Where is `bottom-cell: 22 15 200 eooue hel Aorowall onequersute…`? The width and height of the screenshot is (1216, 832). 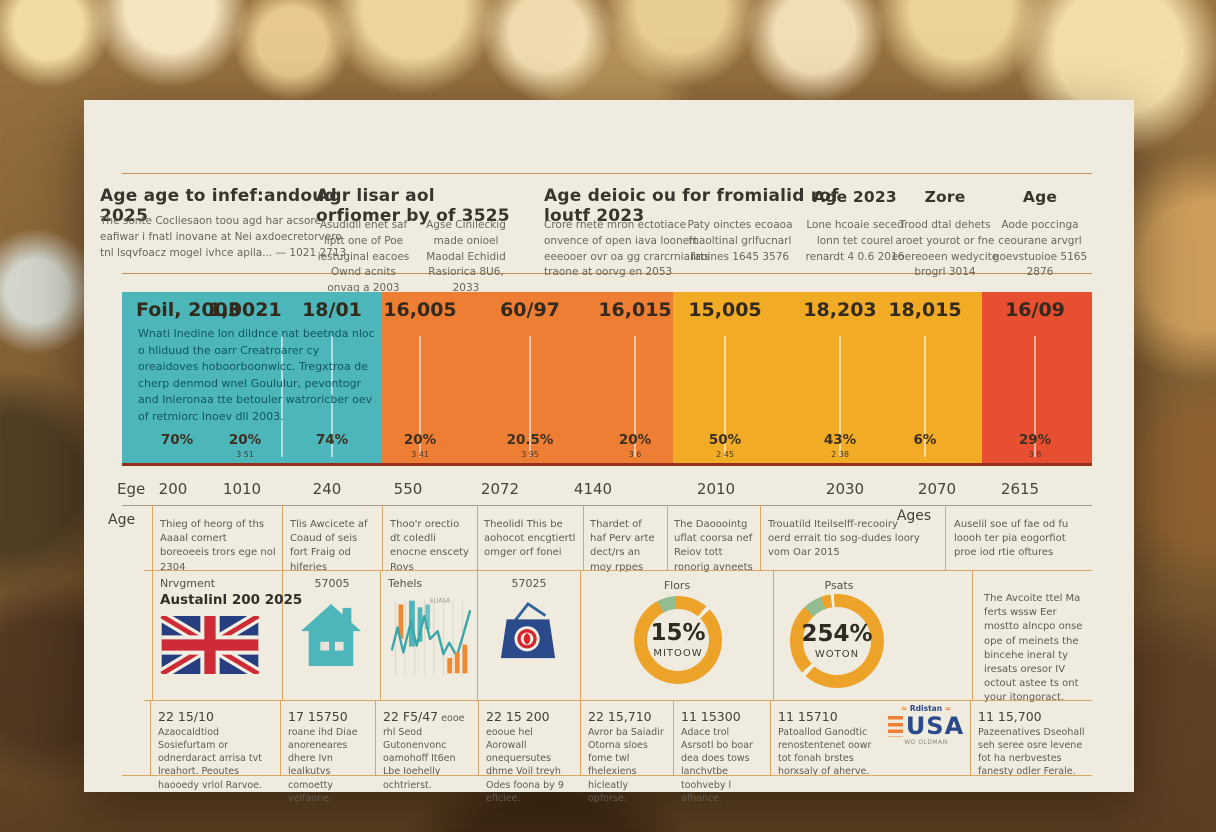 bottom-cell: 22 15 200 eooue hel Aorowall onequersute… is located at coordinates (529, 756).